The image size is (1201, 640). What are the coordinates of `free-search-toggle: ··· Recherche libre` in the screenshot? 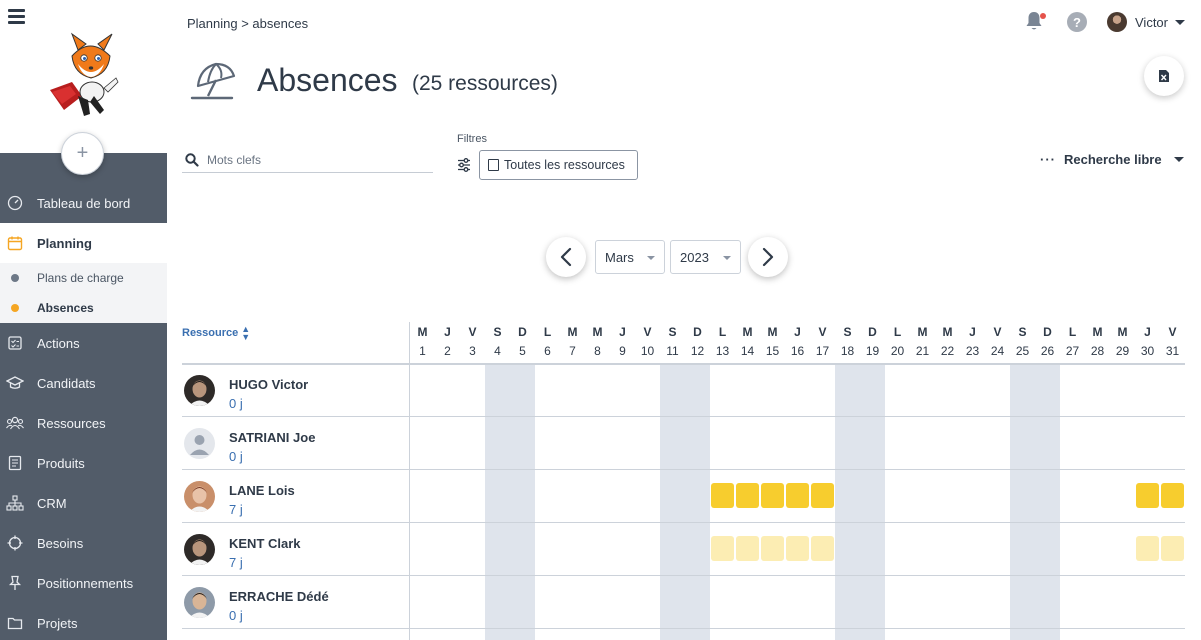 It's located at (1112, 159).